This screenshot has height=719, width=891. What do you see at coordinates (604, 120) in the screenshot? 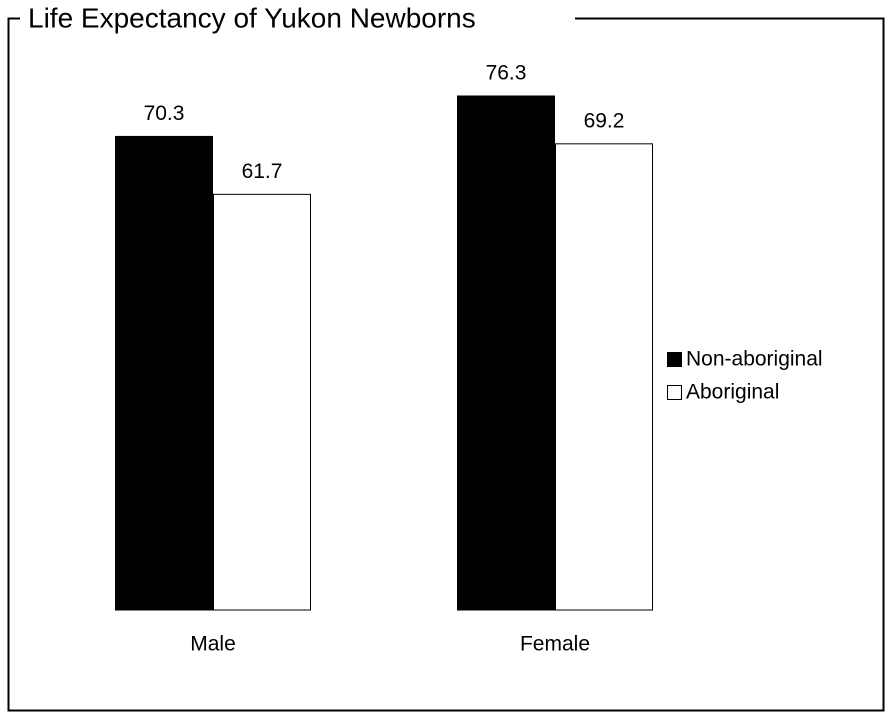
I see `data-label: 69.2` at bounding box center [604, 120].